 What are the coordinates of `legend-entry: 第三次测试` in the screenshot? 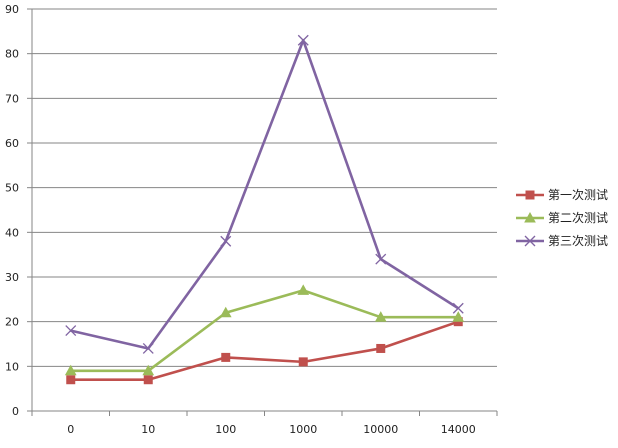 It's located at (562, 240).